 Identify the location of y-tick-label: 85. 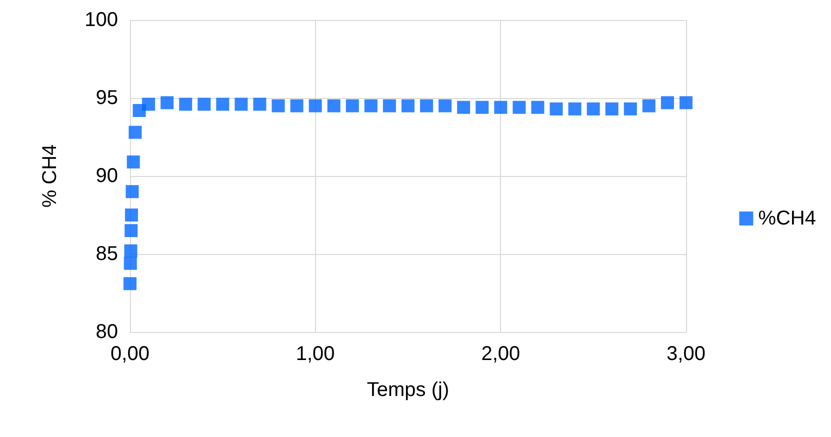
(107, 254).